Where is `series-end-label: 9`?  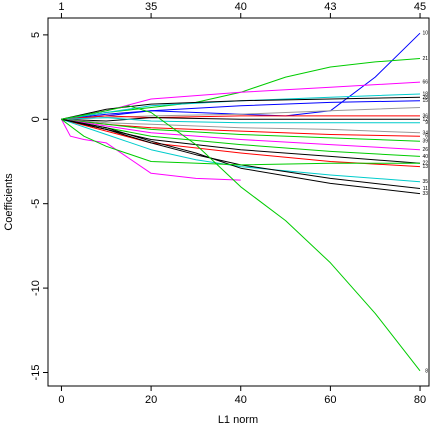 series-end-label: 9 is located at coordinates (426, 123).